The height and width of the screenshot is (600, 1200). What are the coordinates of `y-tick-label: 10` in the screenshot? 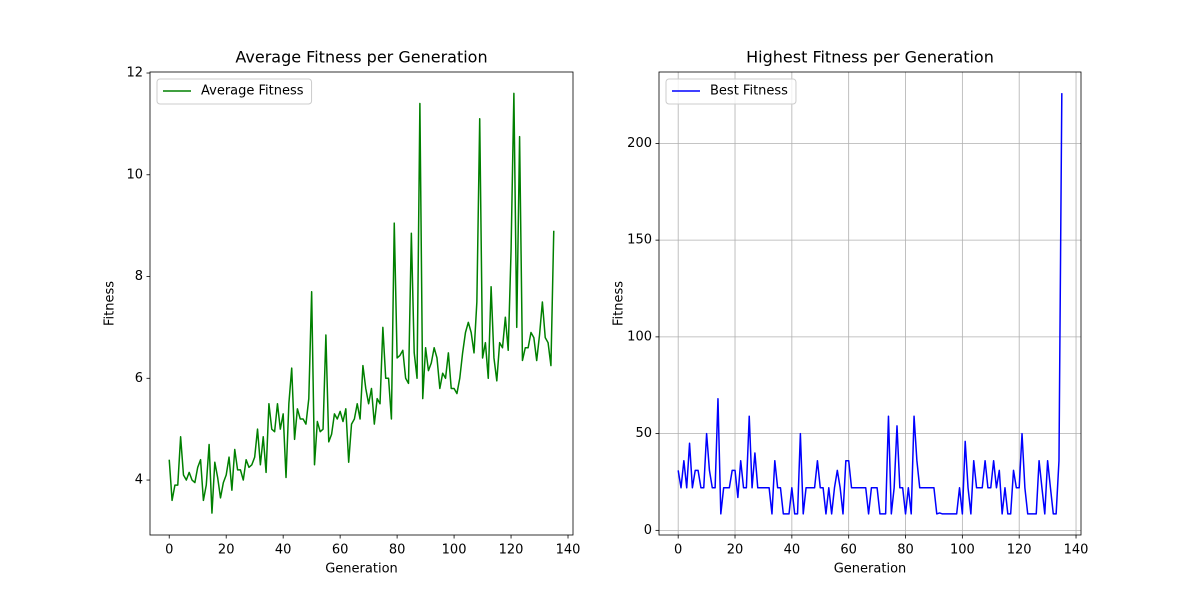 It's located at (134, 174).